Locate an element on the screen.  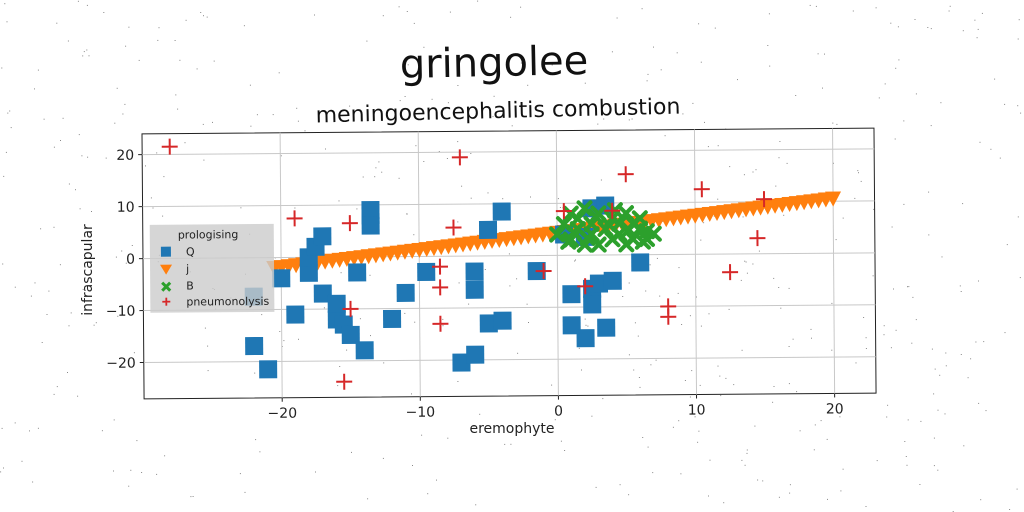
legend-label-p: pneumonolysis is located at coordinates (227, 302).